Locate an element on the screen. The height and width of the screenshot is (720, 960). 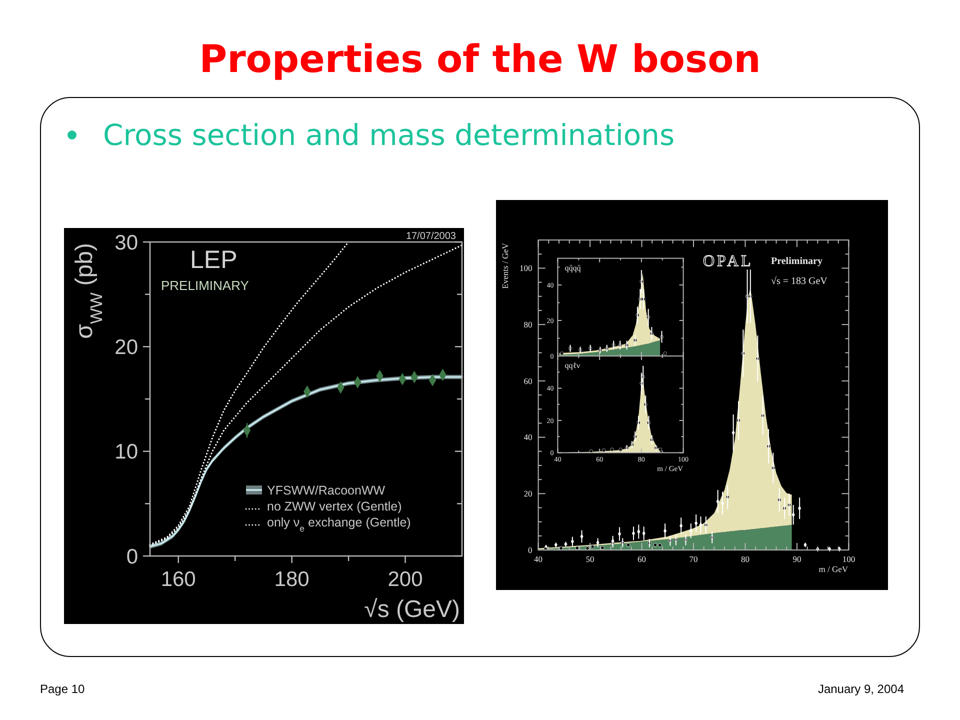
x-tick-label: 90 is located at coordinates (797, 559).